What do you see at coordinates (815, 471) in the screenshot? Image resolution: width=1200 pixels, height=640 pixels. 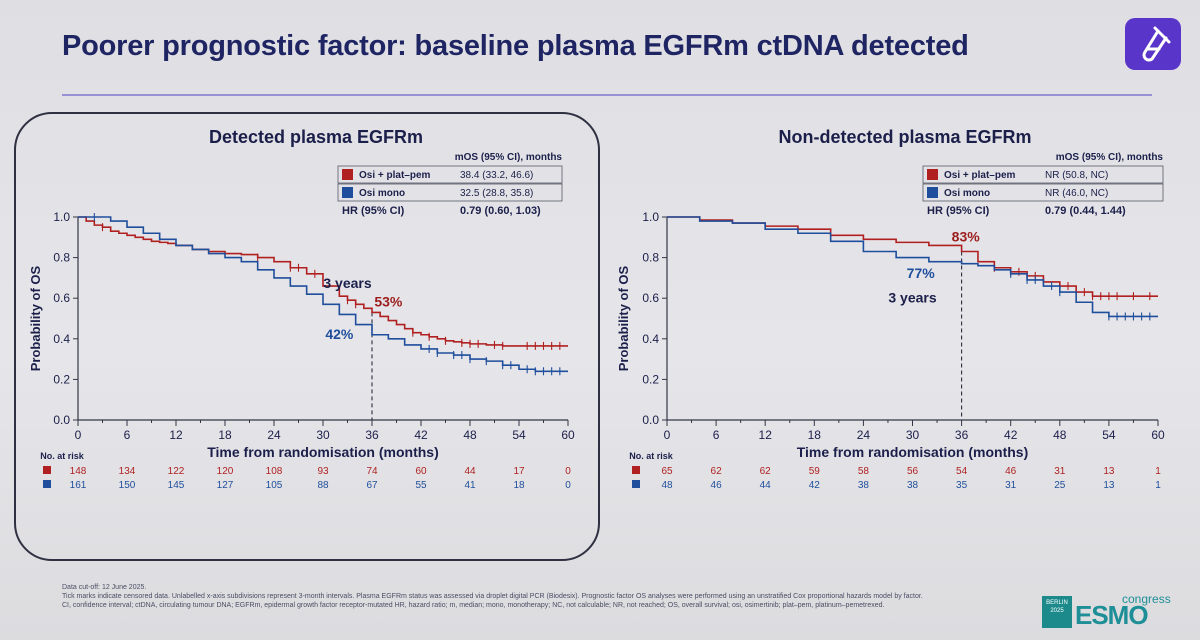 I see `risk-count: 59` at bounding box center [815, 471].